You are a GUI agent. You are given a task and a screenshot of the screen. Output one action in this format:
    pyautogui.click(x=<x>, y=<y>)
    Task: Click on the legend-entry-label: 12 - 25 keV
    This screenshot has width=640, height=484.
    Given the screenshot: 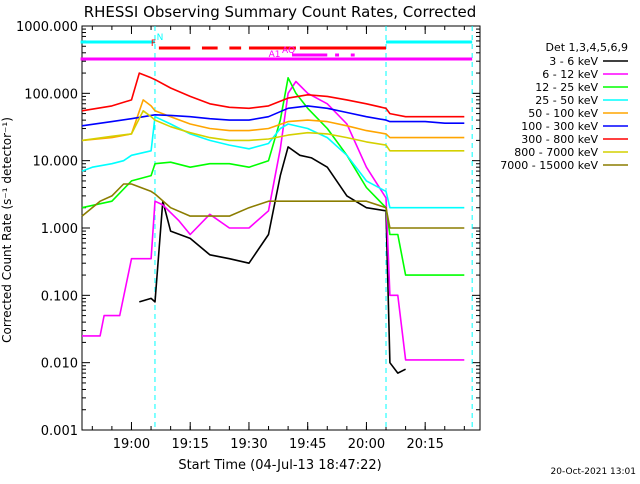 What is the action you would take?
    pyautogui.click(x=566, y=87)
    